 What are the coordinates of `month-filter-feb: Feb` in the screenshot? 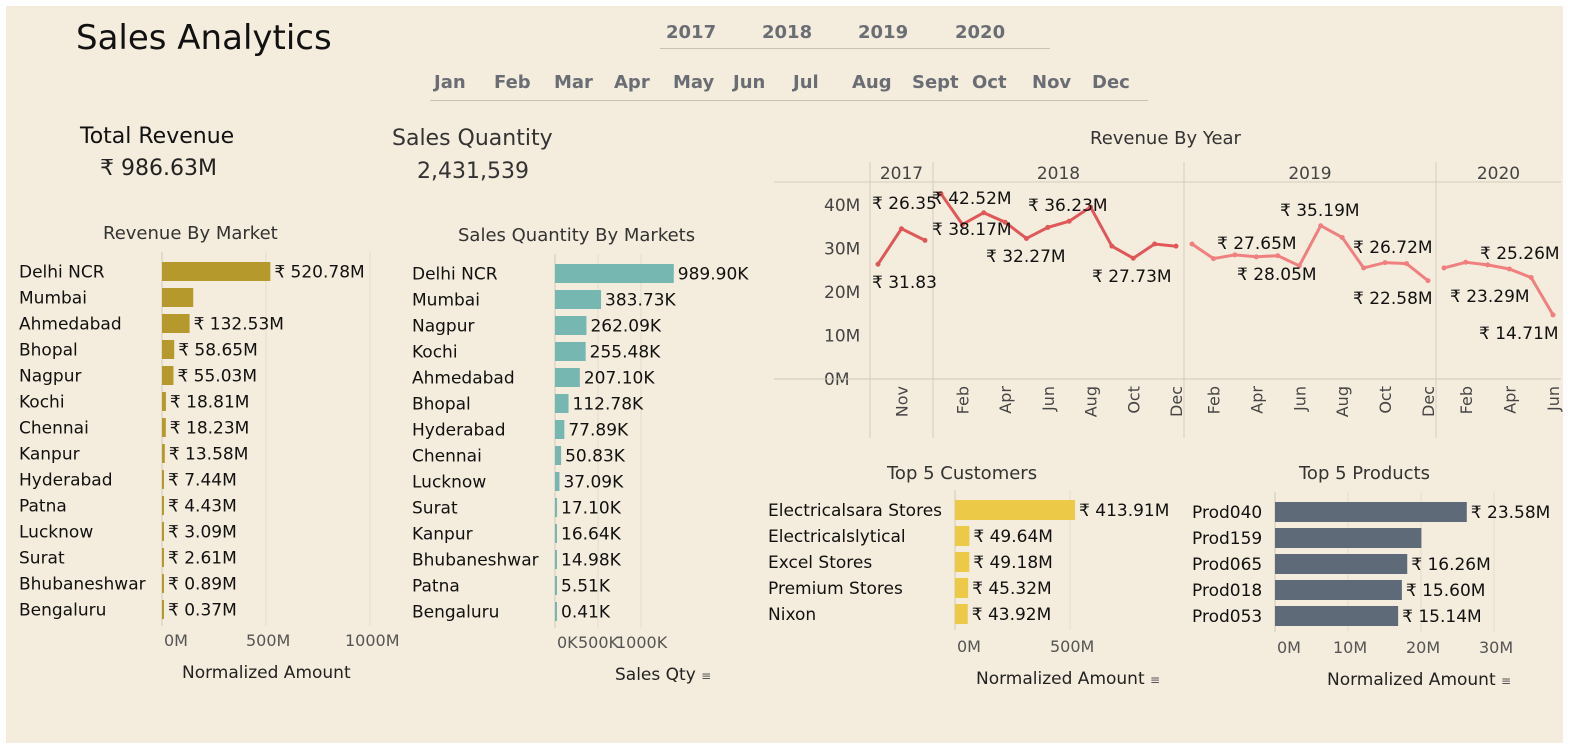 It's located at (512, 82).